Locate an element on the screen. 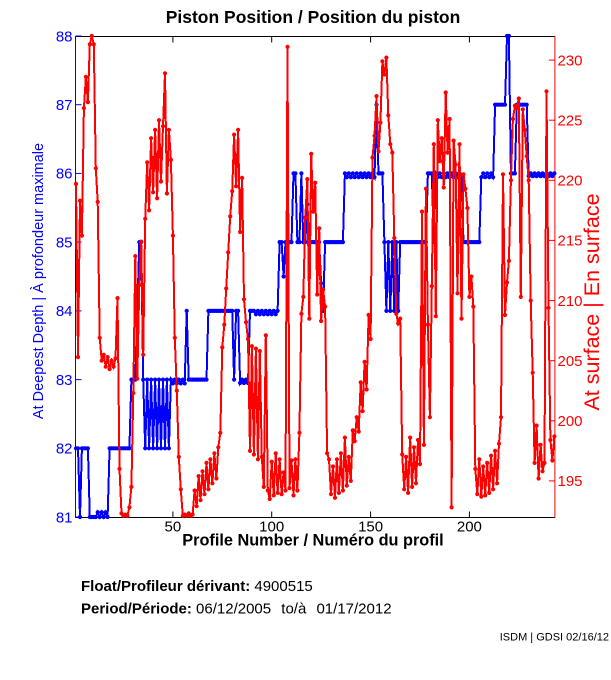 This screenshot has height=680, width=611. svg-text: 215 is located at coordinates (570, 241).